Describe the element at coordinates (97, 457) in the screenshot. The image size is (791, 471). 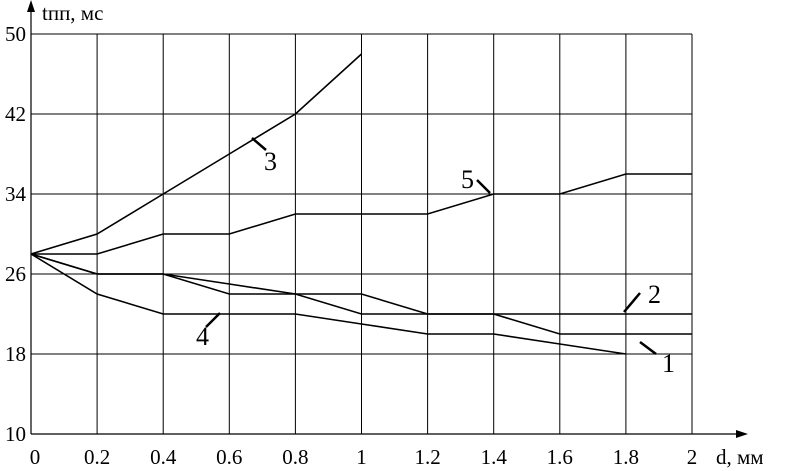
I see `x-tick-label: 0.2` at that location.